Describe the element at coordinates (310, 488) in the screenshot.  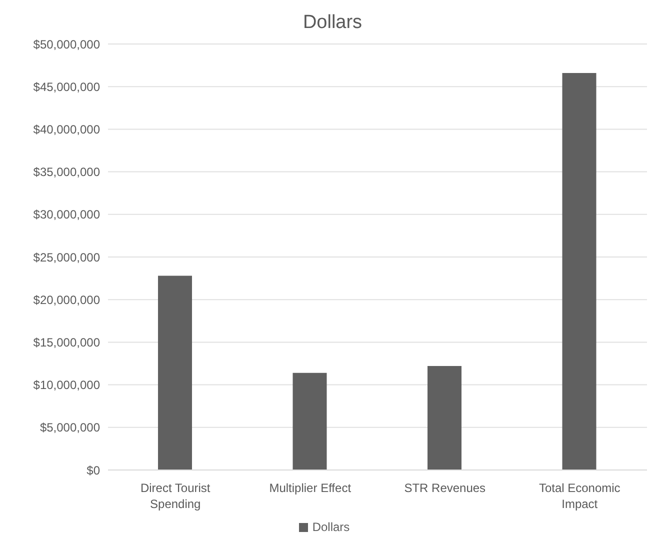
I see `x-tick-label: Multiplier Effect` at that location.